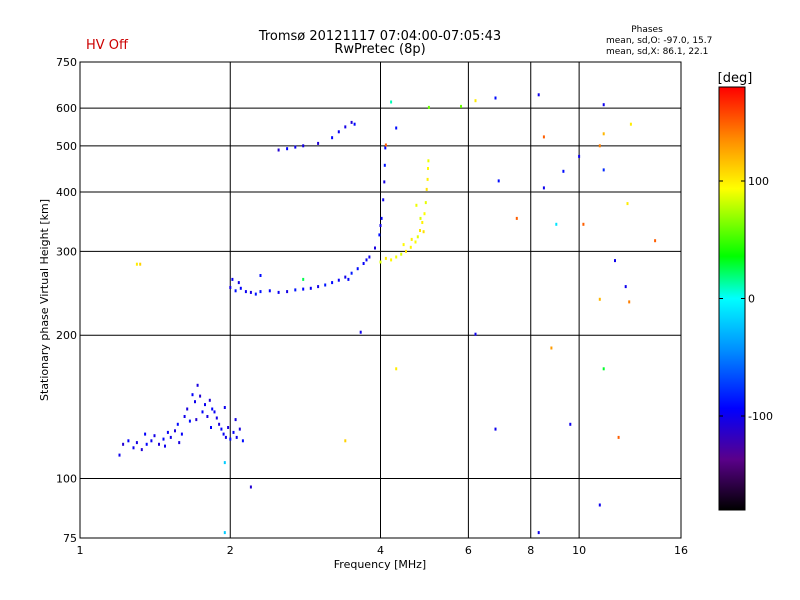 This screenshot has height=600, width=800. I want to click on y-tick-label: 500, so click(66, 146).